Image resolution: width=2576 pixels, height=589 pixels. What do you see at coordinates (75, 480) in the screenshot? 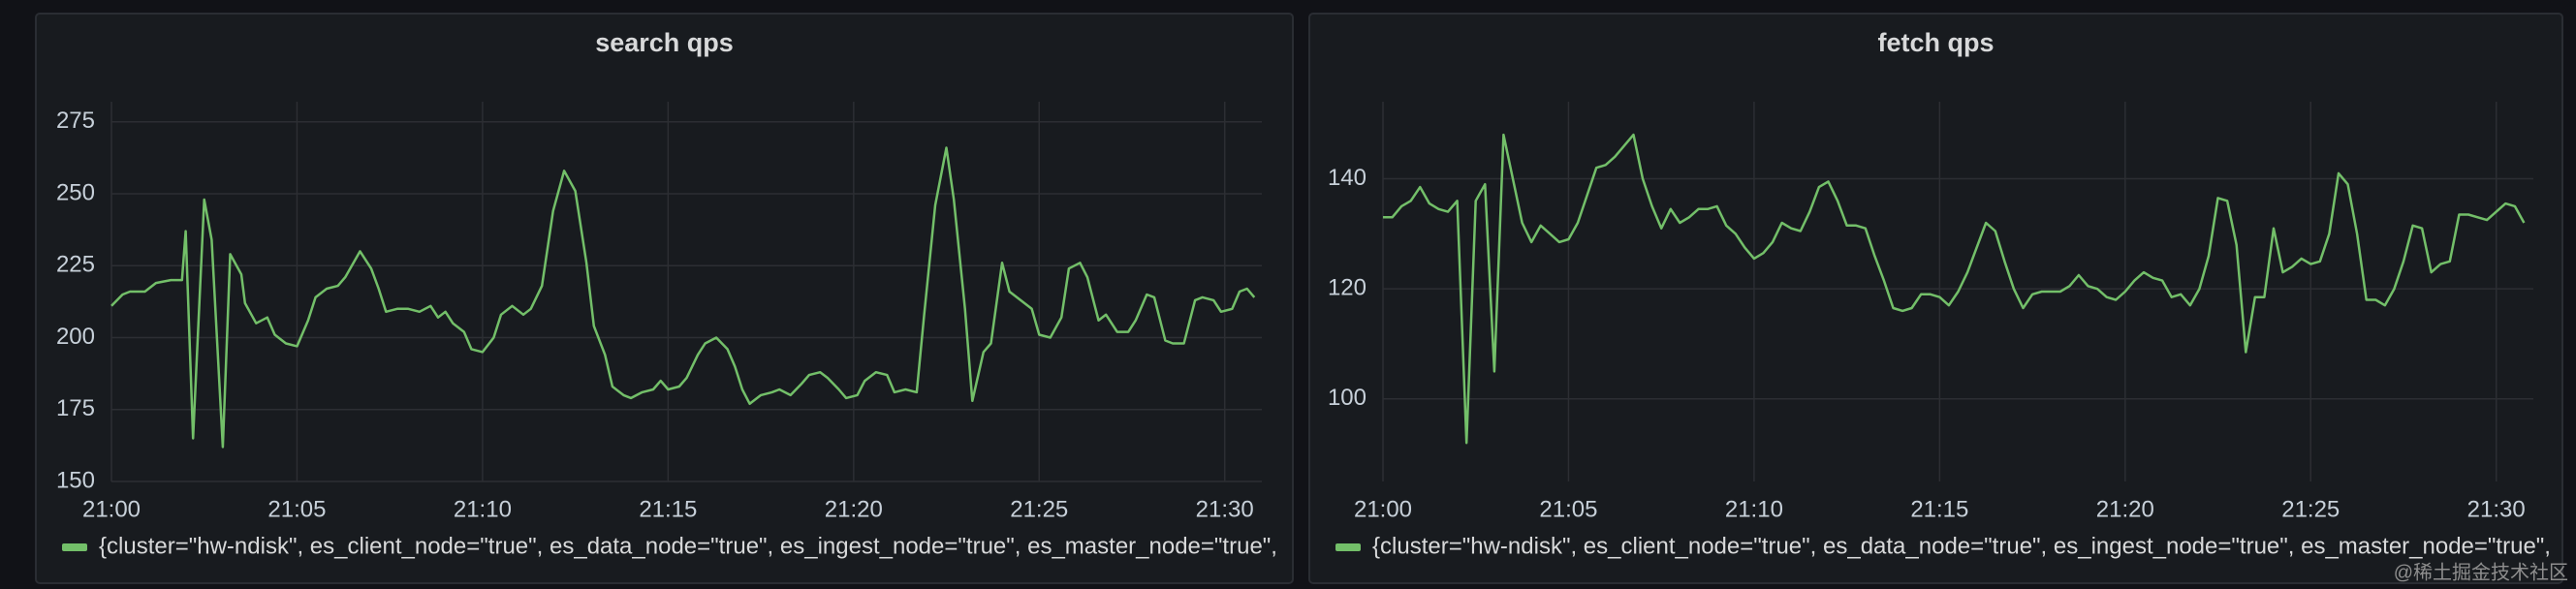
I see `y-tick-label: 150` at bounding box center [75, 480].